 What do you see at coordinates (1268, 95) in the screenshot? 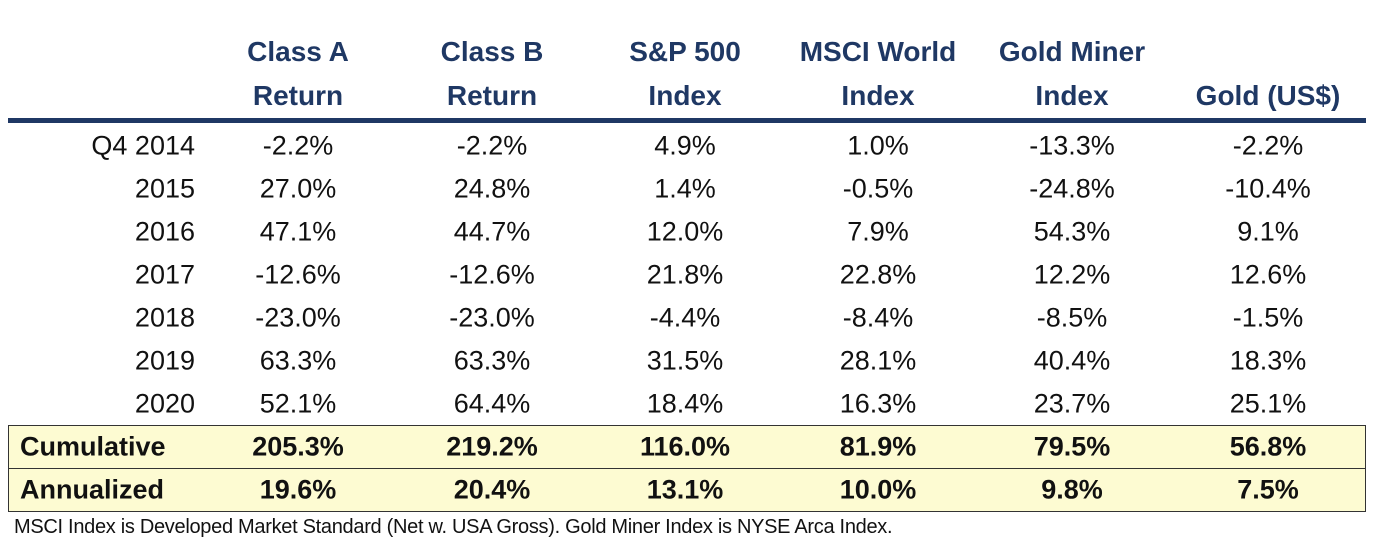
I see `column-header: Gold (US$)` at bounding box center [1268, 95].